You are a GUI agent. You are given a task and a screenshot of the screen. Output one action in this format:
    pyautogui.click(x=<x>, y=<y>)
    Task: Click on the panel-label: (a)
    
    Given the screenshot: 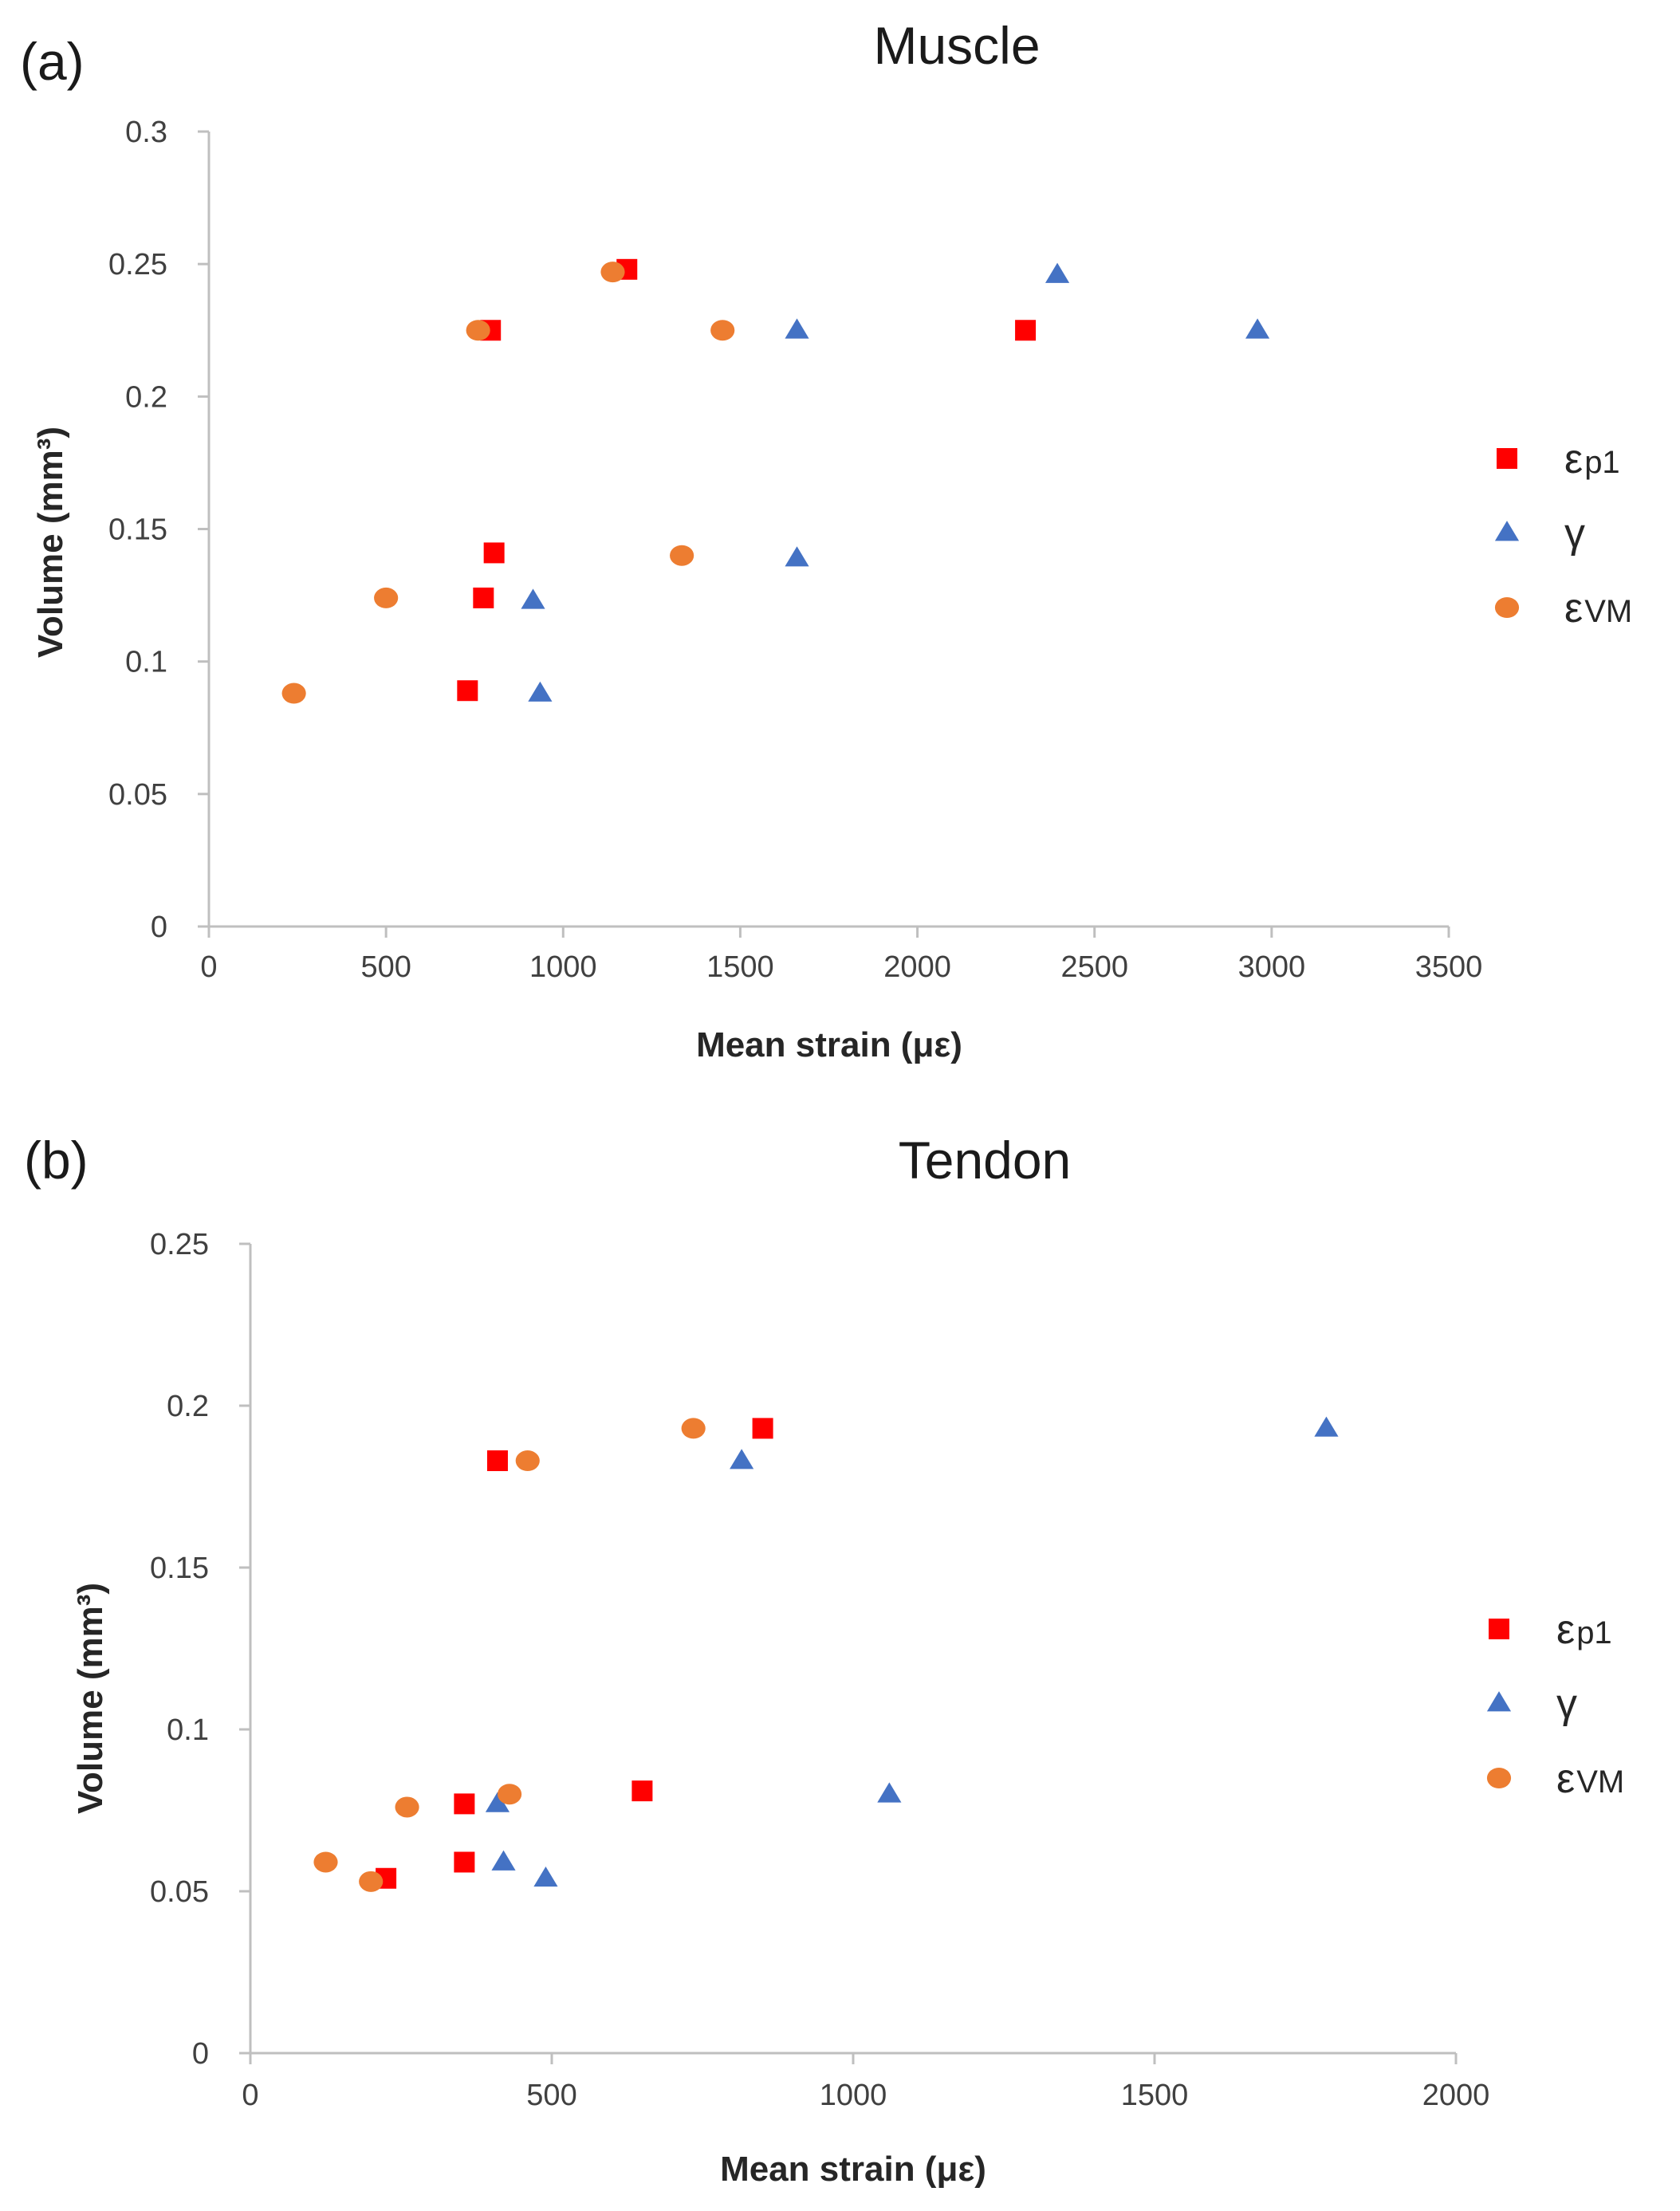 What is the action you would take?
    pyautogui.click(x=52, y=61)
    